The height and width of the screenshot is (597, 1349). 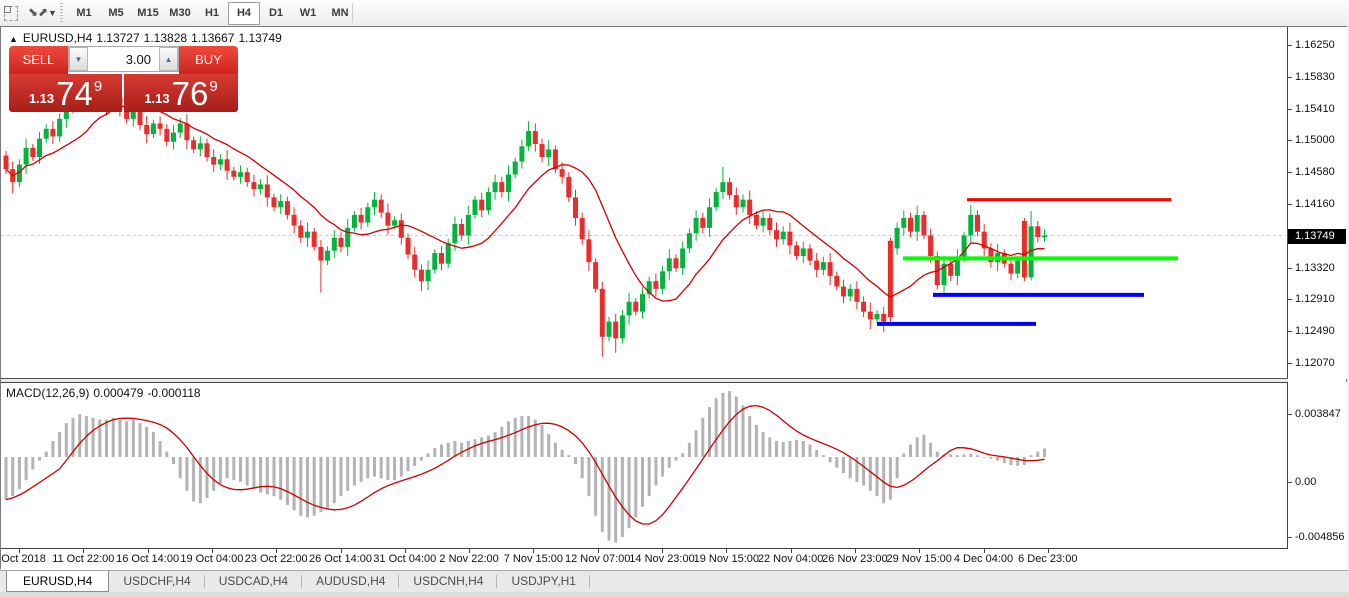 I want to click on chart-symbol: EURUSD,H4, so click(x=57, y=38).